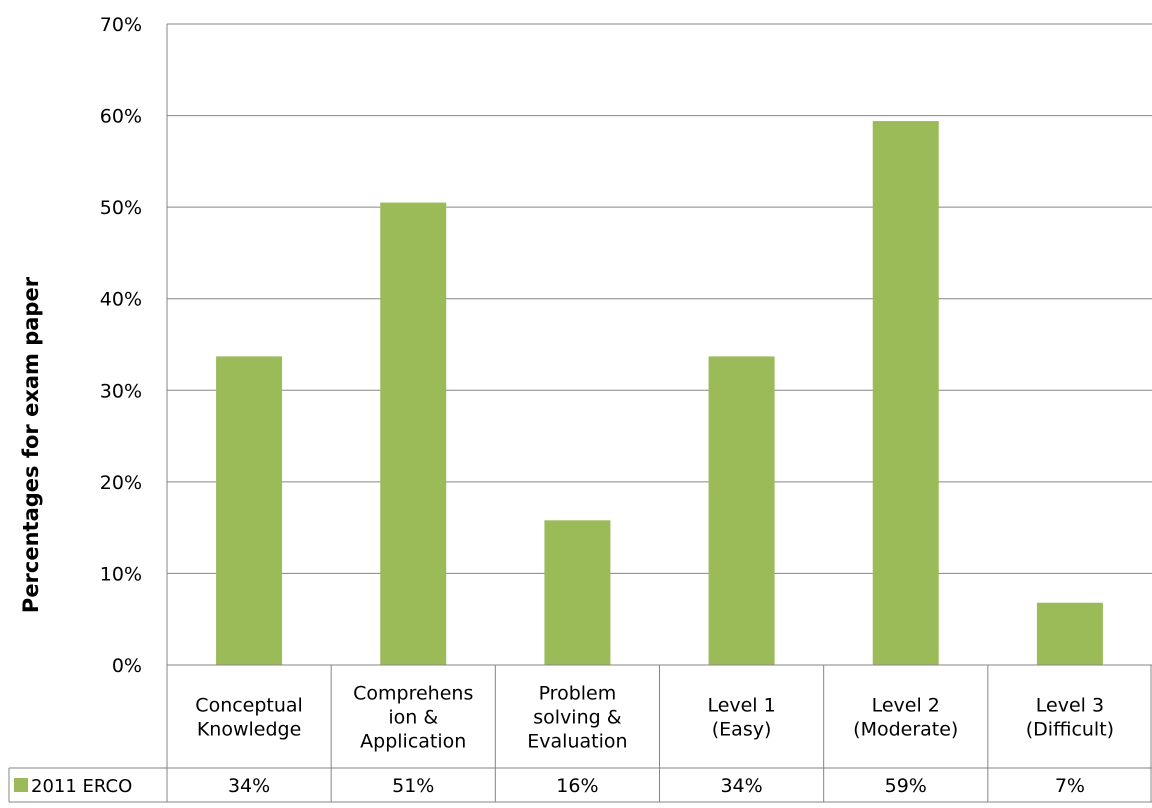 Image resolution: width=1152 pixels, height=808 pixels. What do you see at coordinates (906, 786) in the screenshot?
I see `data-label: 59%` at bounding box center [906, 786].